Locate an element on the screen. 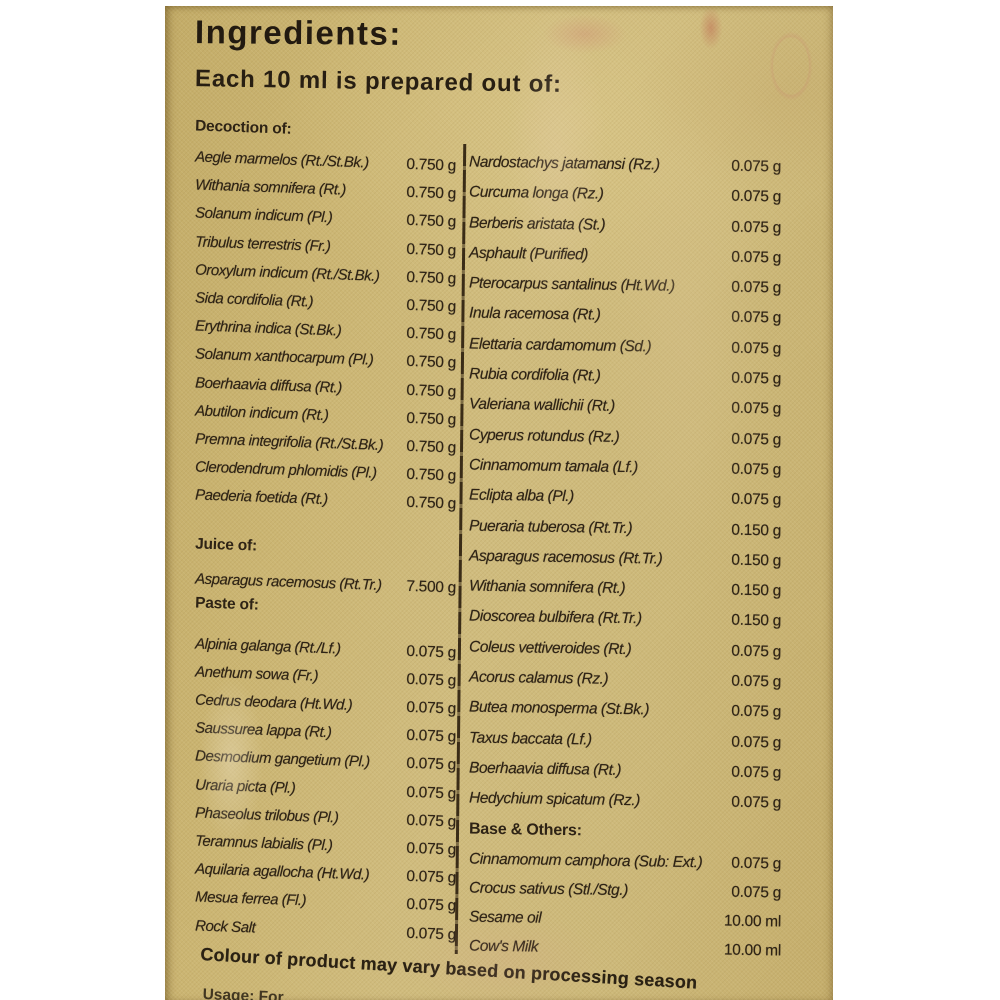  ingredient-name: Valeriana wallichii (Rt.) is located at coordinates (541, 405).